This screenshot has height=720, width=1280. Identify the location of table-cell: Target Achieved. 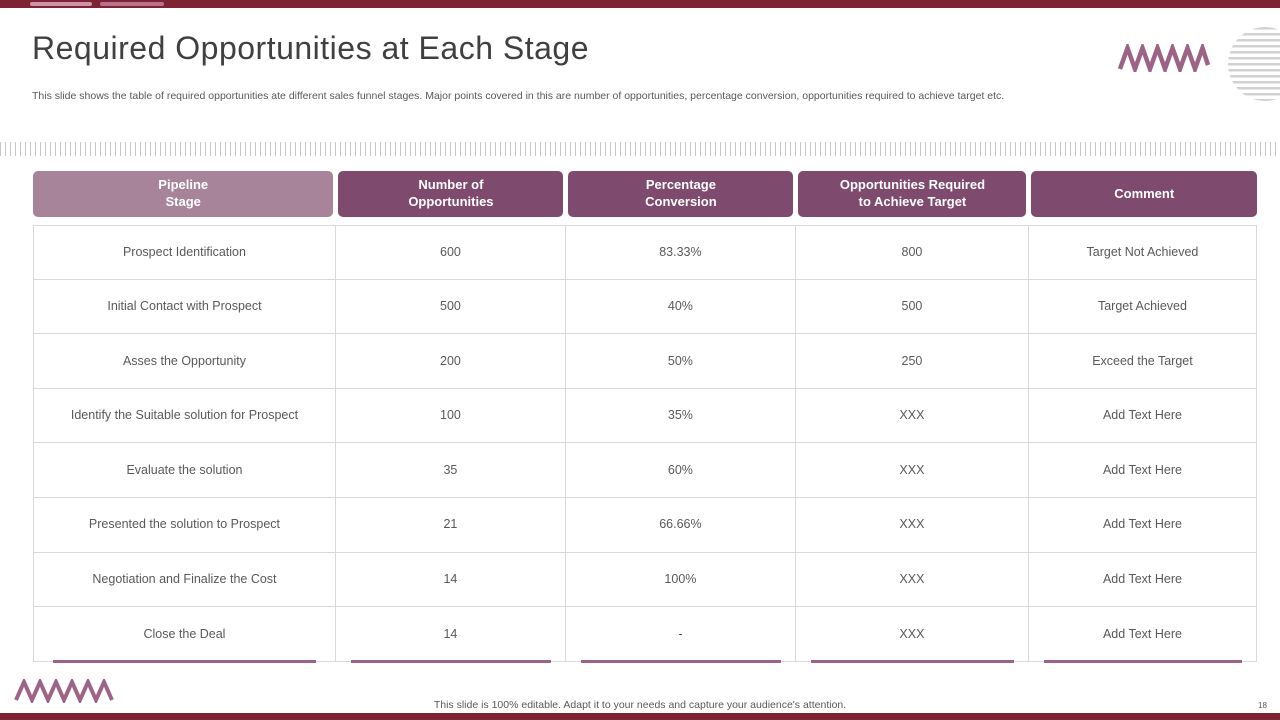
(1142, 307).